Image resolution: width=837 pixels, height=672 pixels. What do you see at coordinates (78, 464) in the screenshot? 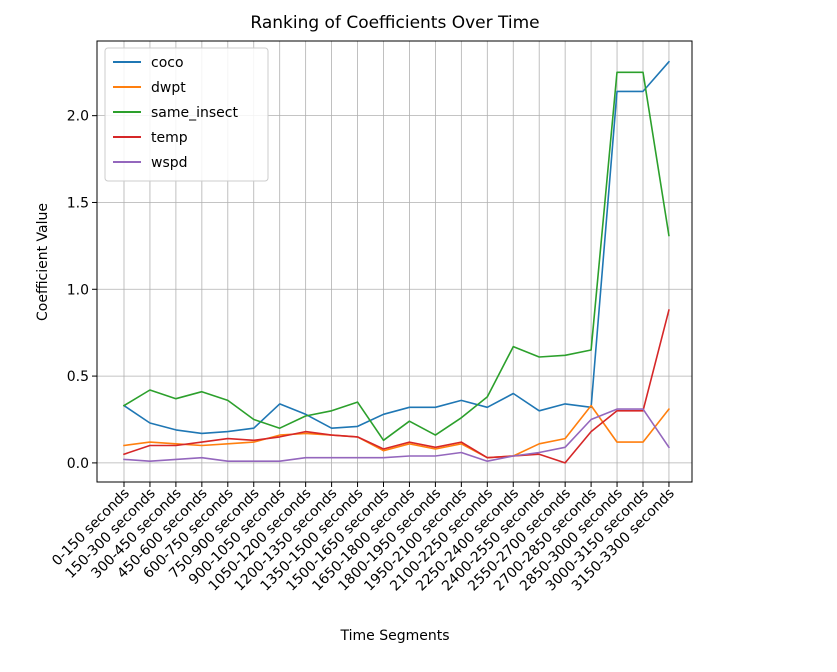
I see `y-tick-label: 0.0` at bounding box center [78, 464].